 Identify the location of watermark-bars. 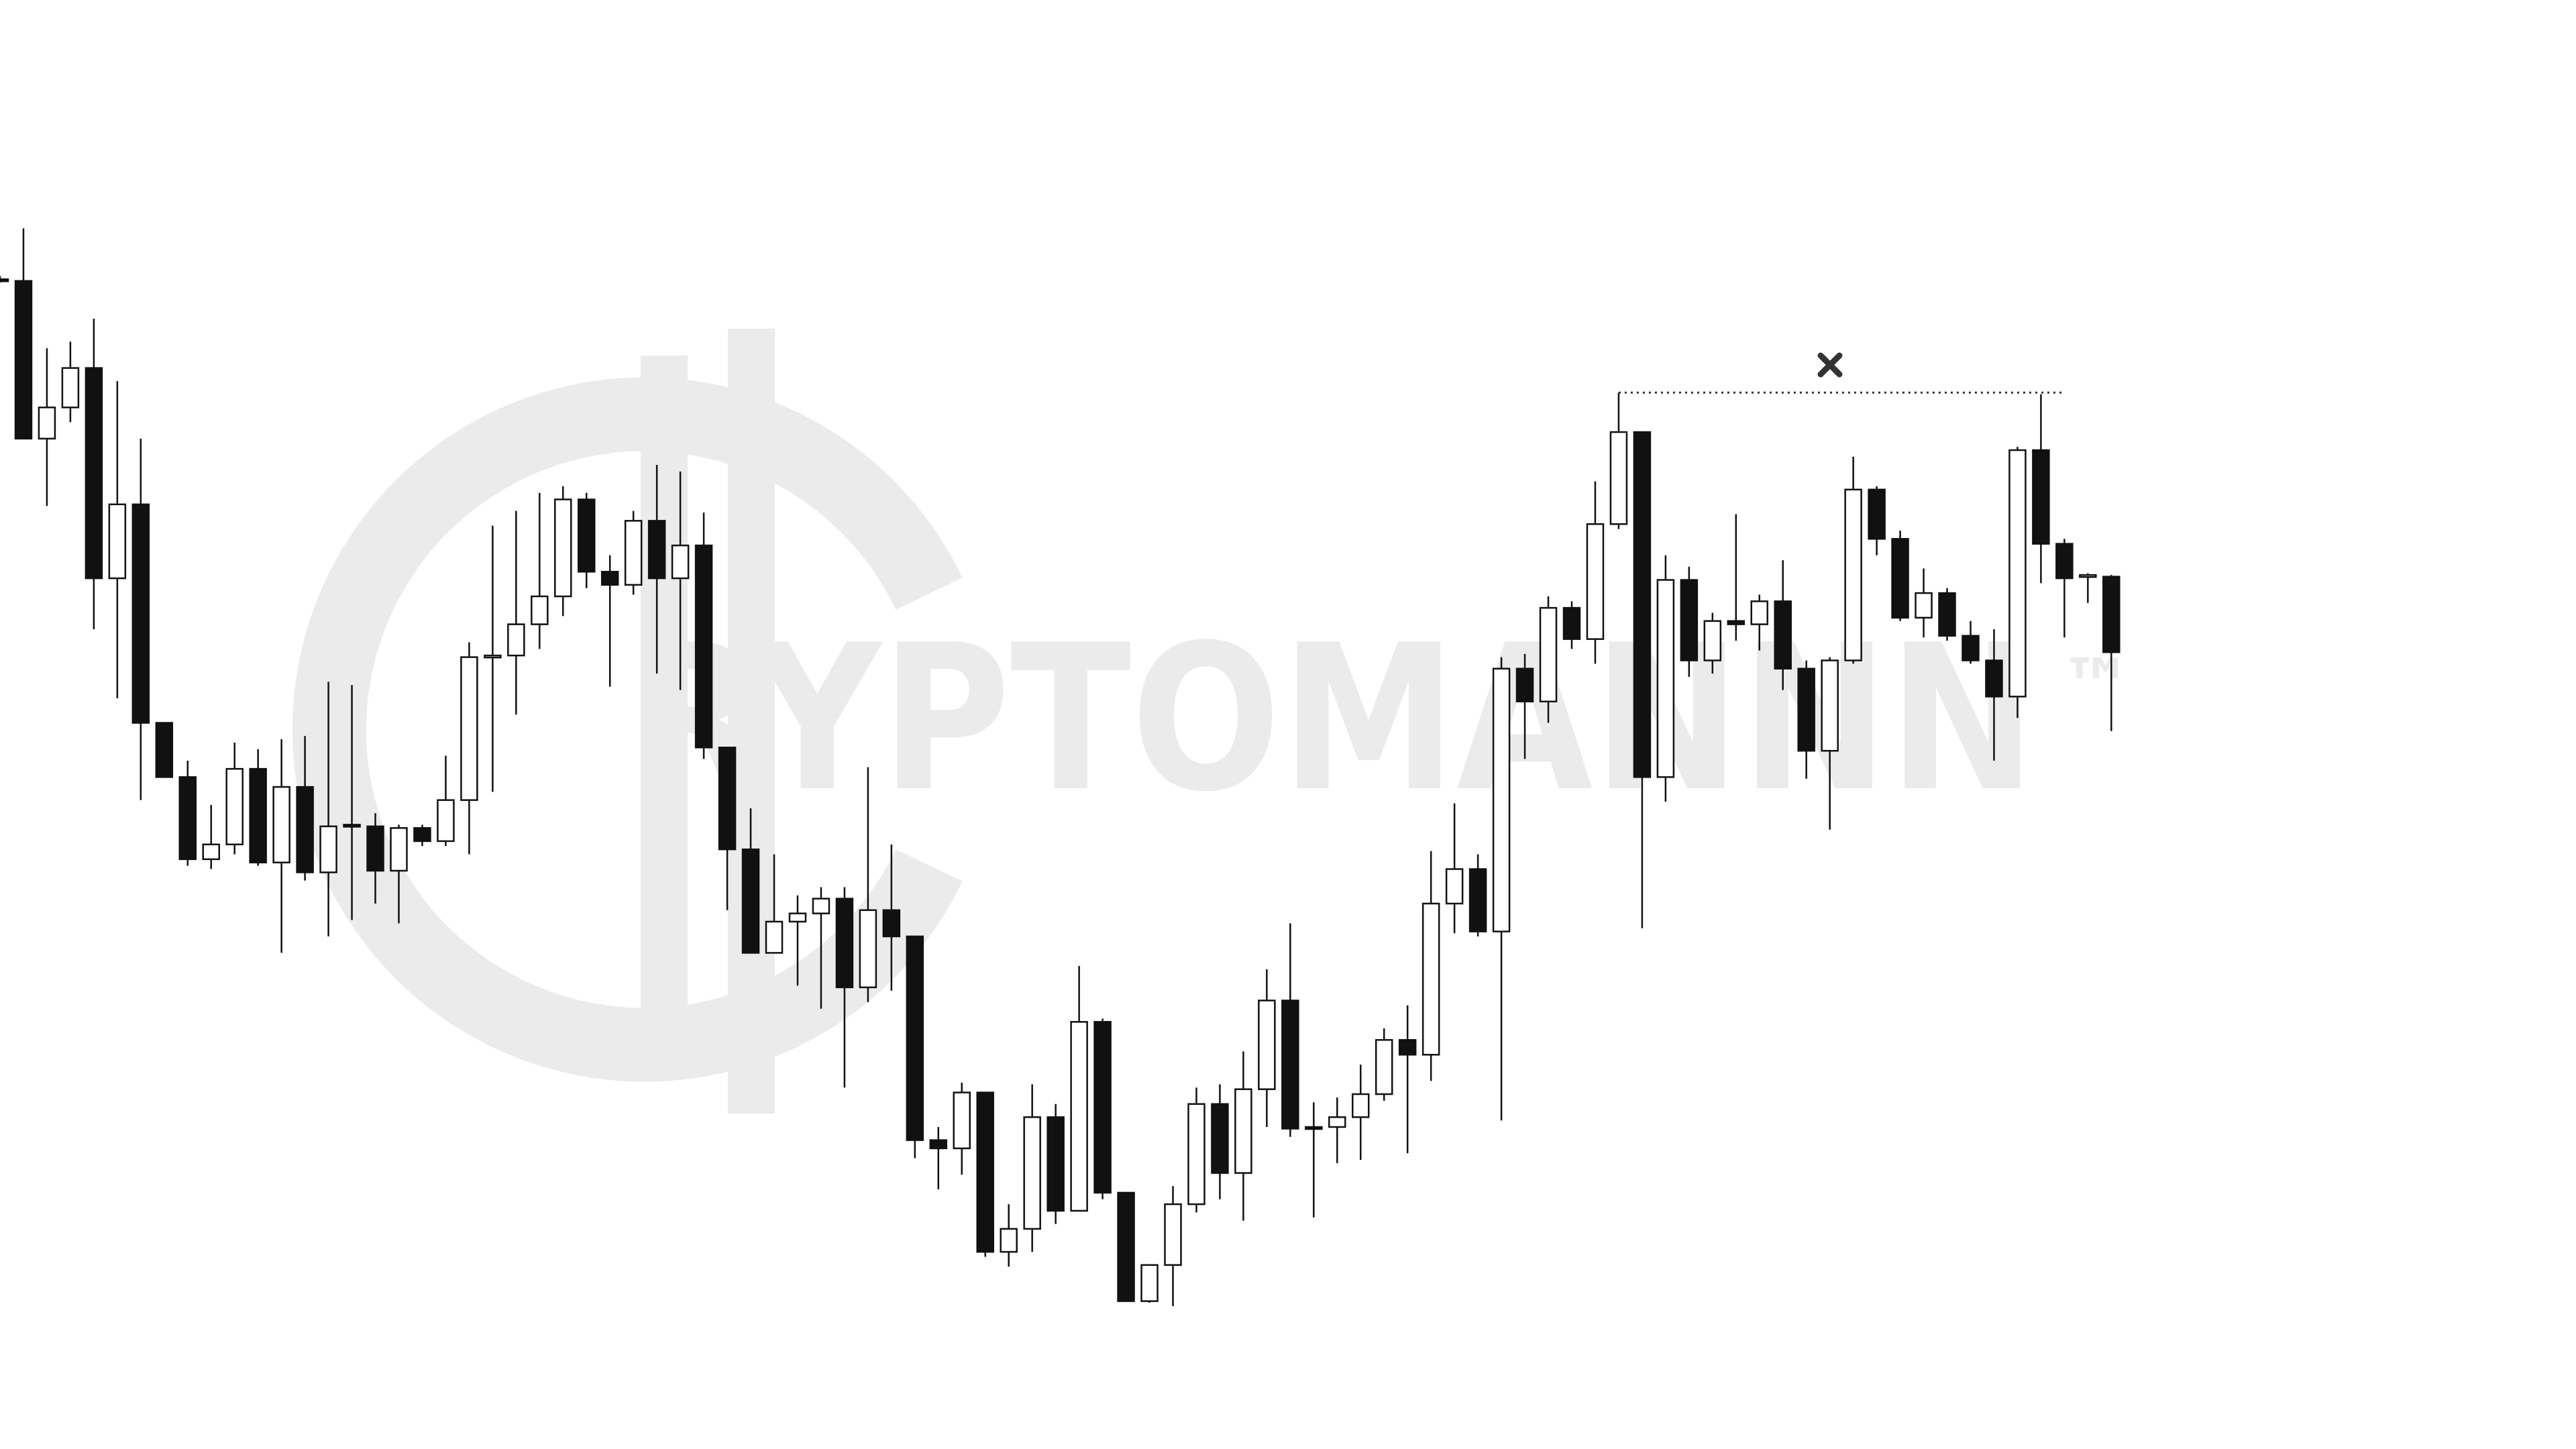
(708, 721).